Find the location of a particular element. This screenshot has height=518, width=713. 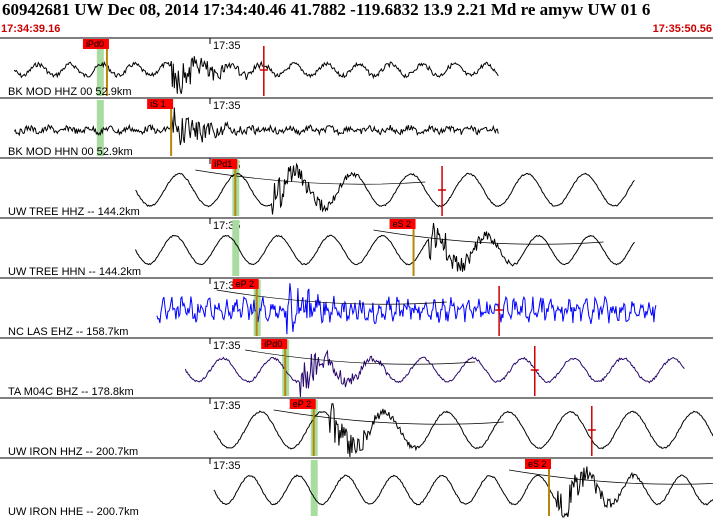

channel-label: UW TREE HHN -- 144.2km is located at coordinates (74, 272).